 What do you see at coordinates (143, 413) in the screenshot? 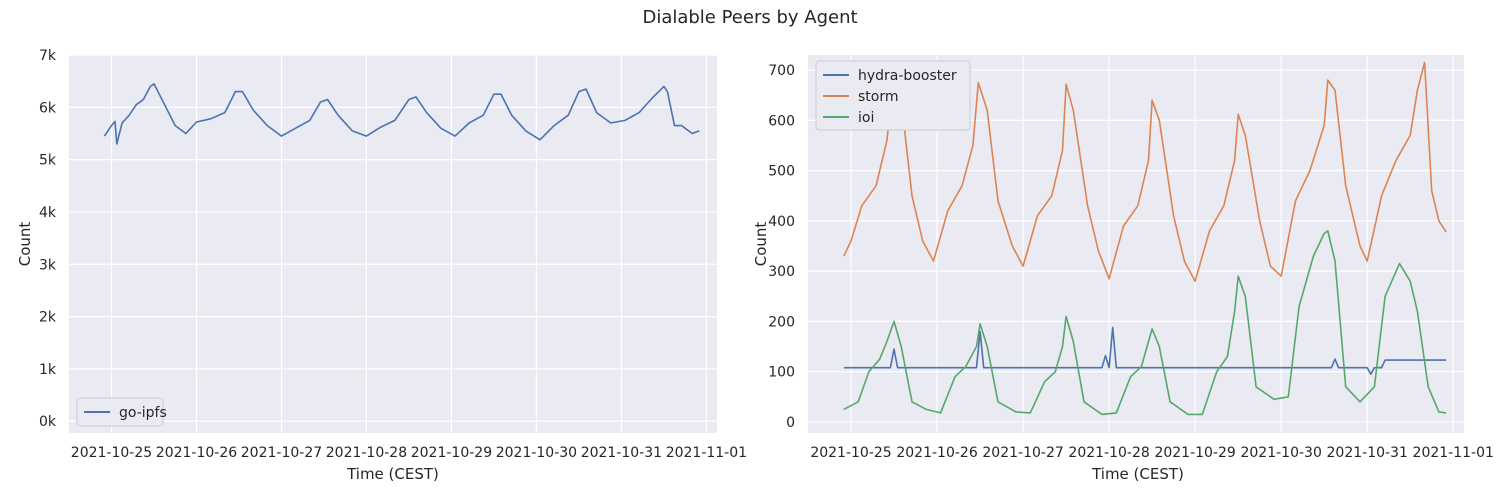
I see `legend-label-go-ipfs: go-ipfs` at bounding box center [143, 413].